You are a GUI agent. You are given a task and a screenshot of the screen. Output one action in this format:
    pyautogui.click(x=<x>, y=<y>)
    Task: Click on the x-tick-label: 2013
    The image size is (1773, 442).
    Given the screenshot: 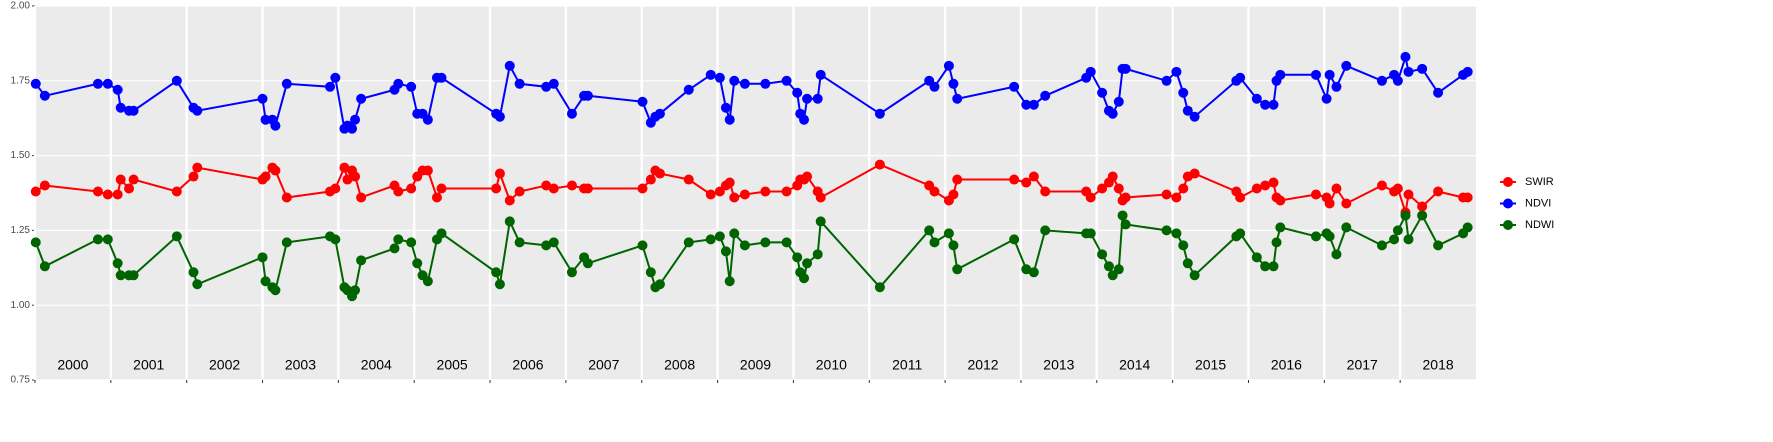 What is the action you would take?
    pyautogui.click(x=1058, y=365)
    